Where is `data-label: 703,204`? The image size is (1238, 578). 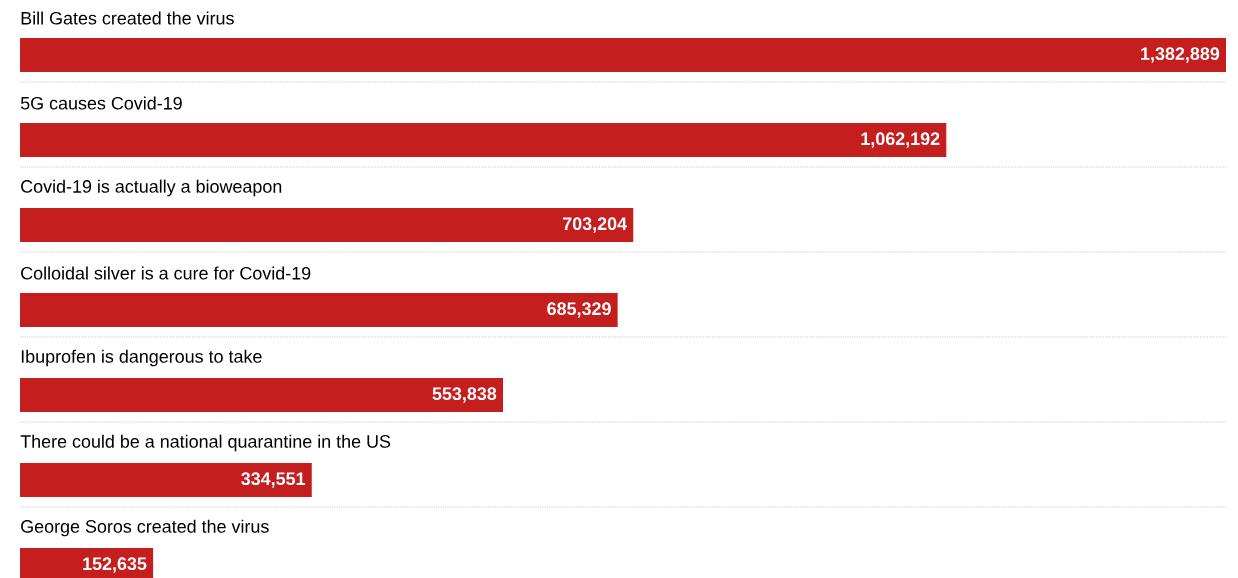
data-label: 703,204 is located at coordinates (595, 225).